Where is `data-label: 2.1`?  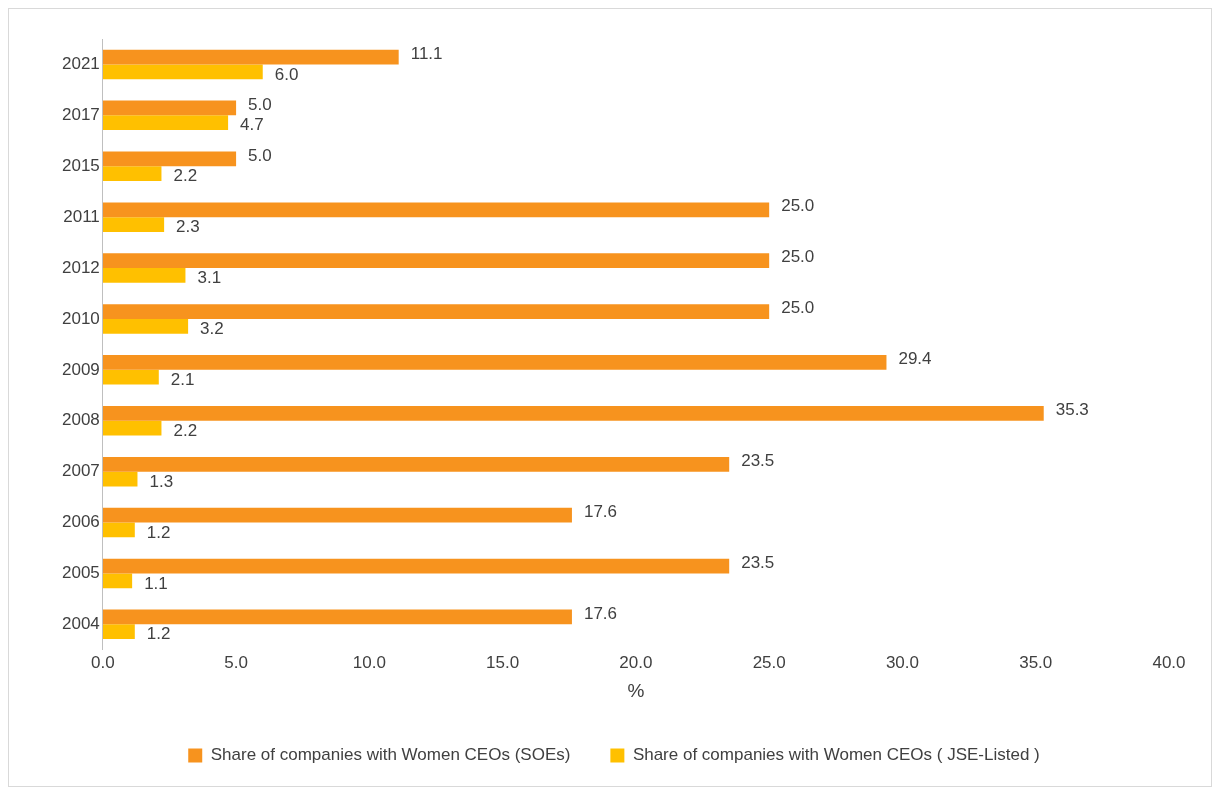
data-label: 2.1 is located at coordinates (182, 379).